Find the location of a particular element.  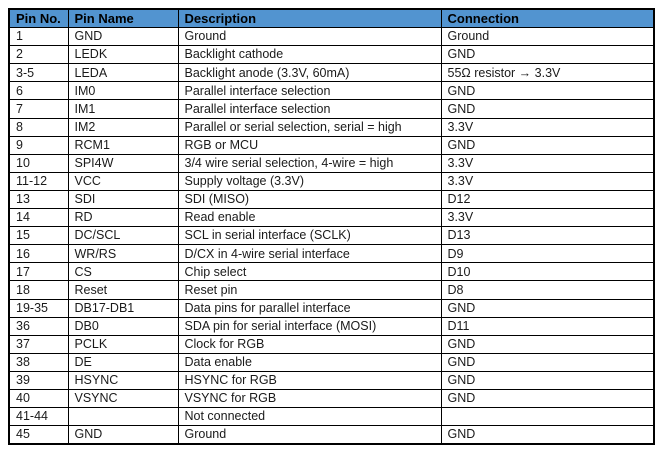

table-row: 41-44 Not connected is located at coordinates (331, 417).